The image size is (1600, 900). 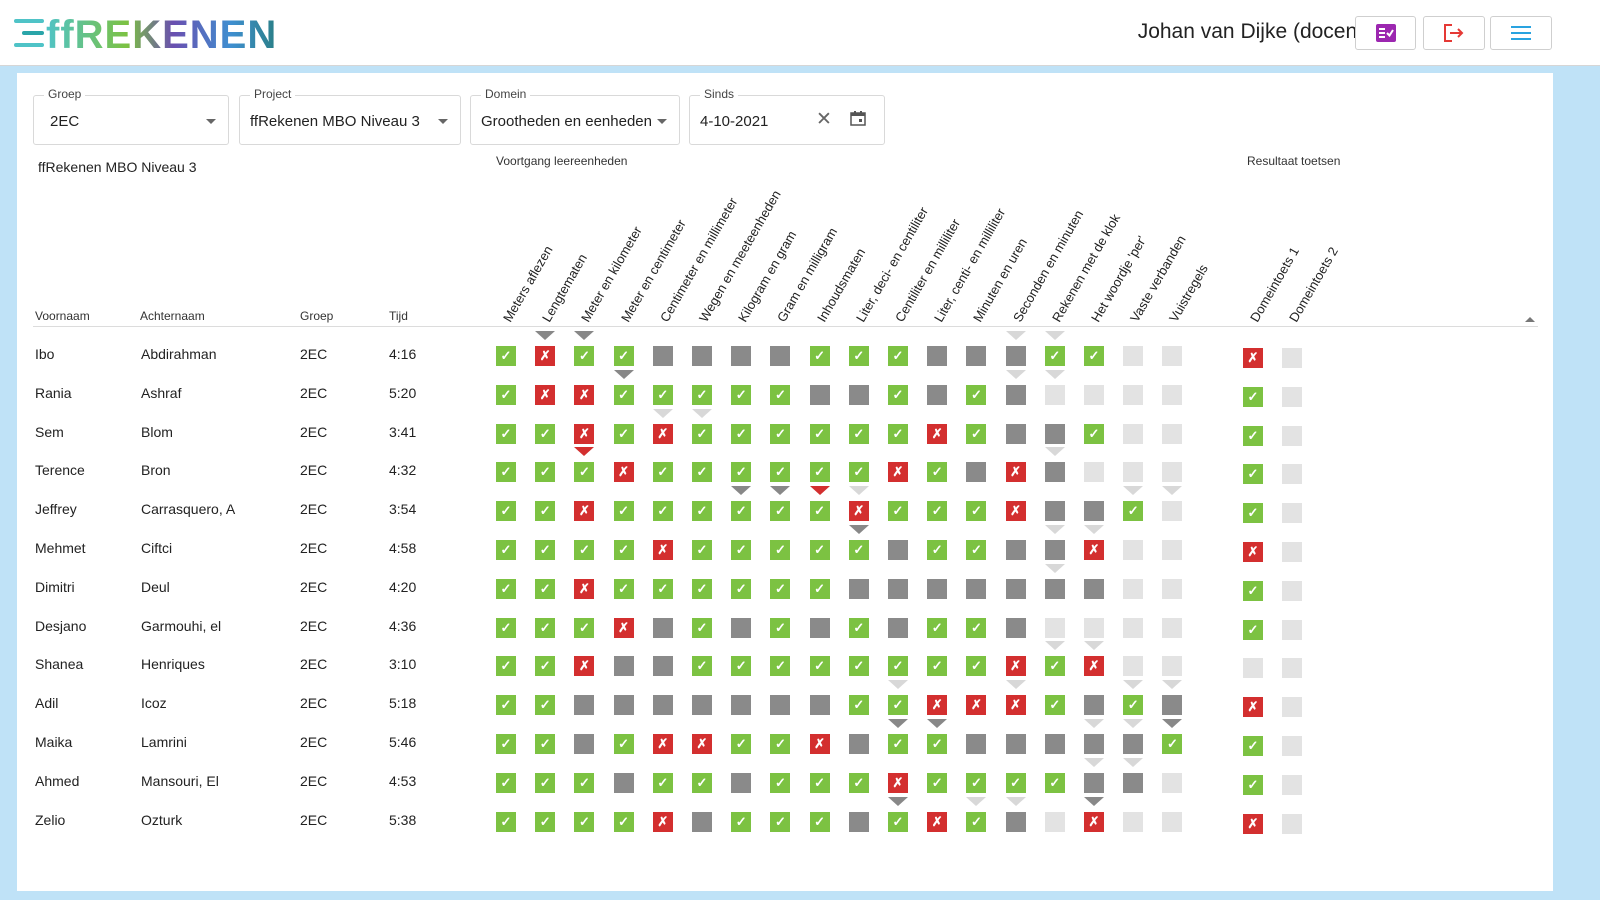 I want to click on table-row: Adil Icoz 2EC 5:18 ✓ ✓ ✓ ✓ ✗ ✗ ✗ ✓ ✓ ✗, so click(x=785, y=706).